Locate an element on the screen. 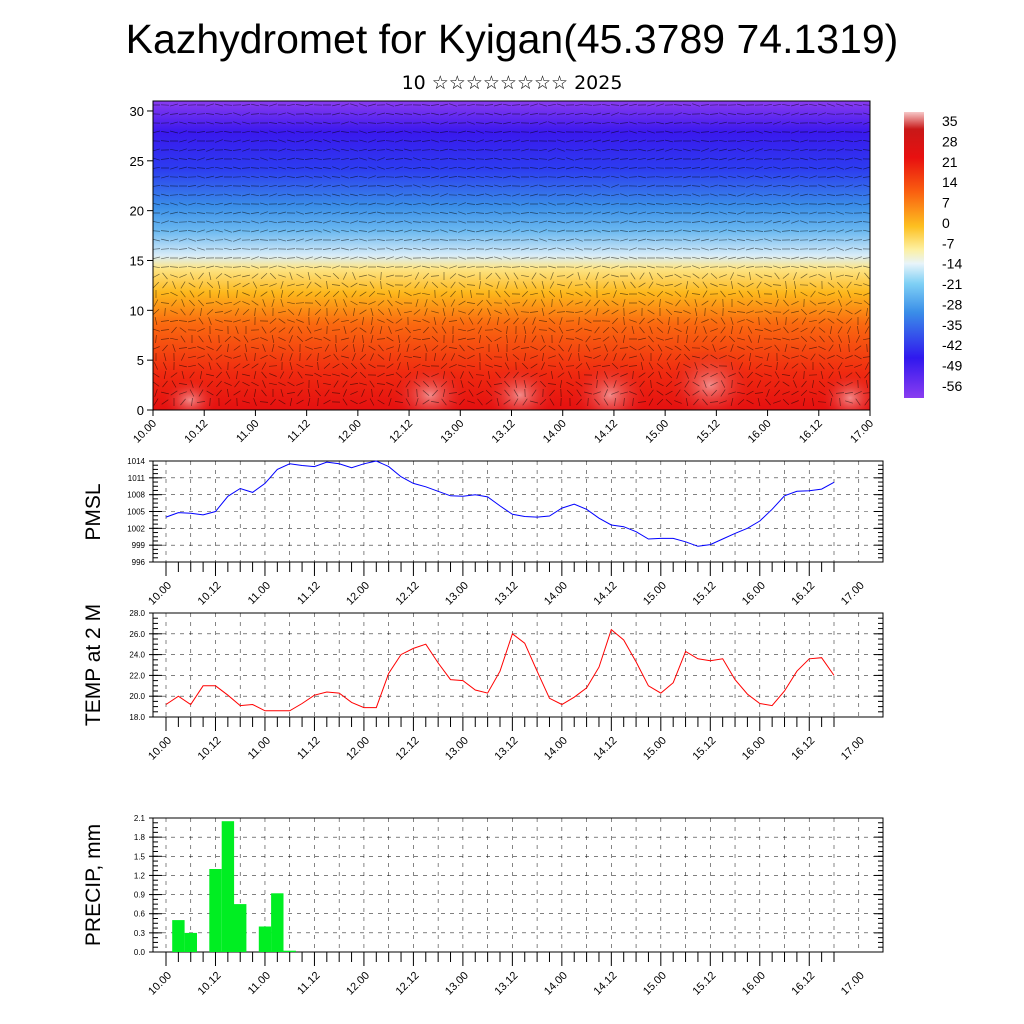  heatmap-y-tick-label: 15 is located at coordinates (137, 260).